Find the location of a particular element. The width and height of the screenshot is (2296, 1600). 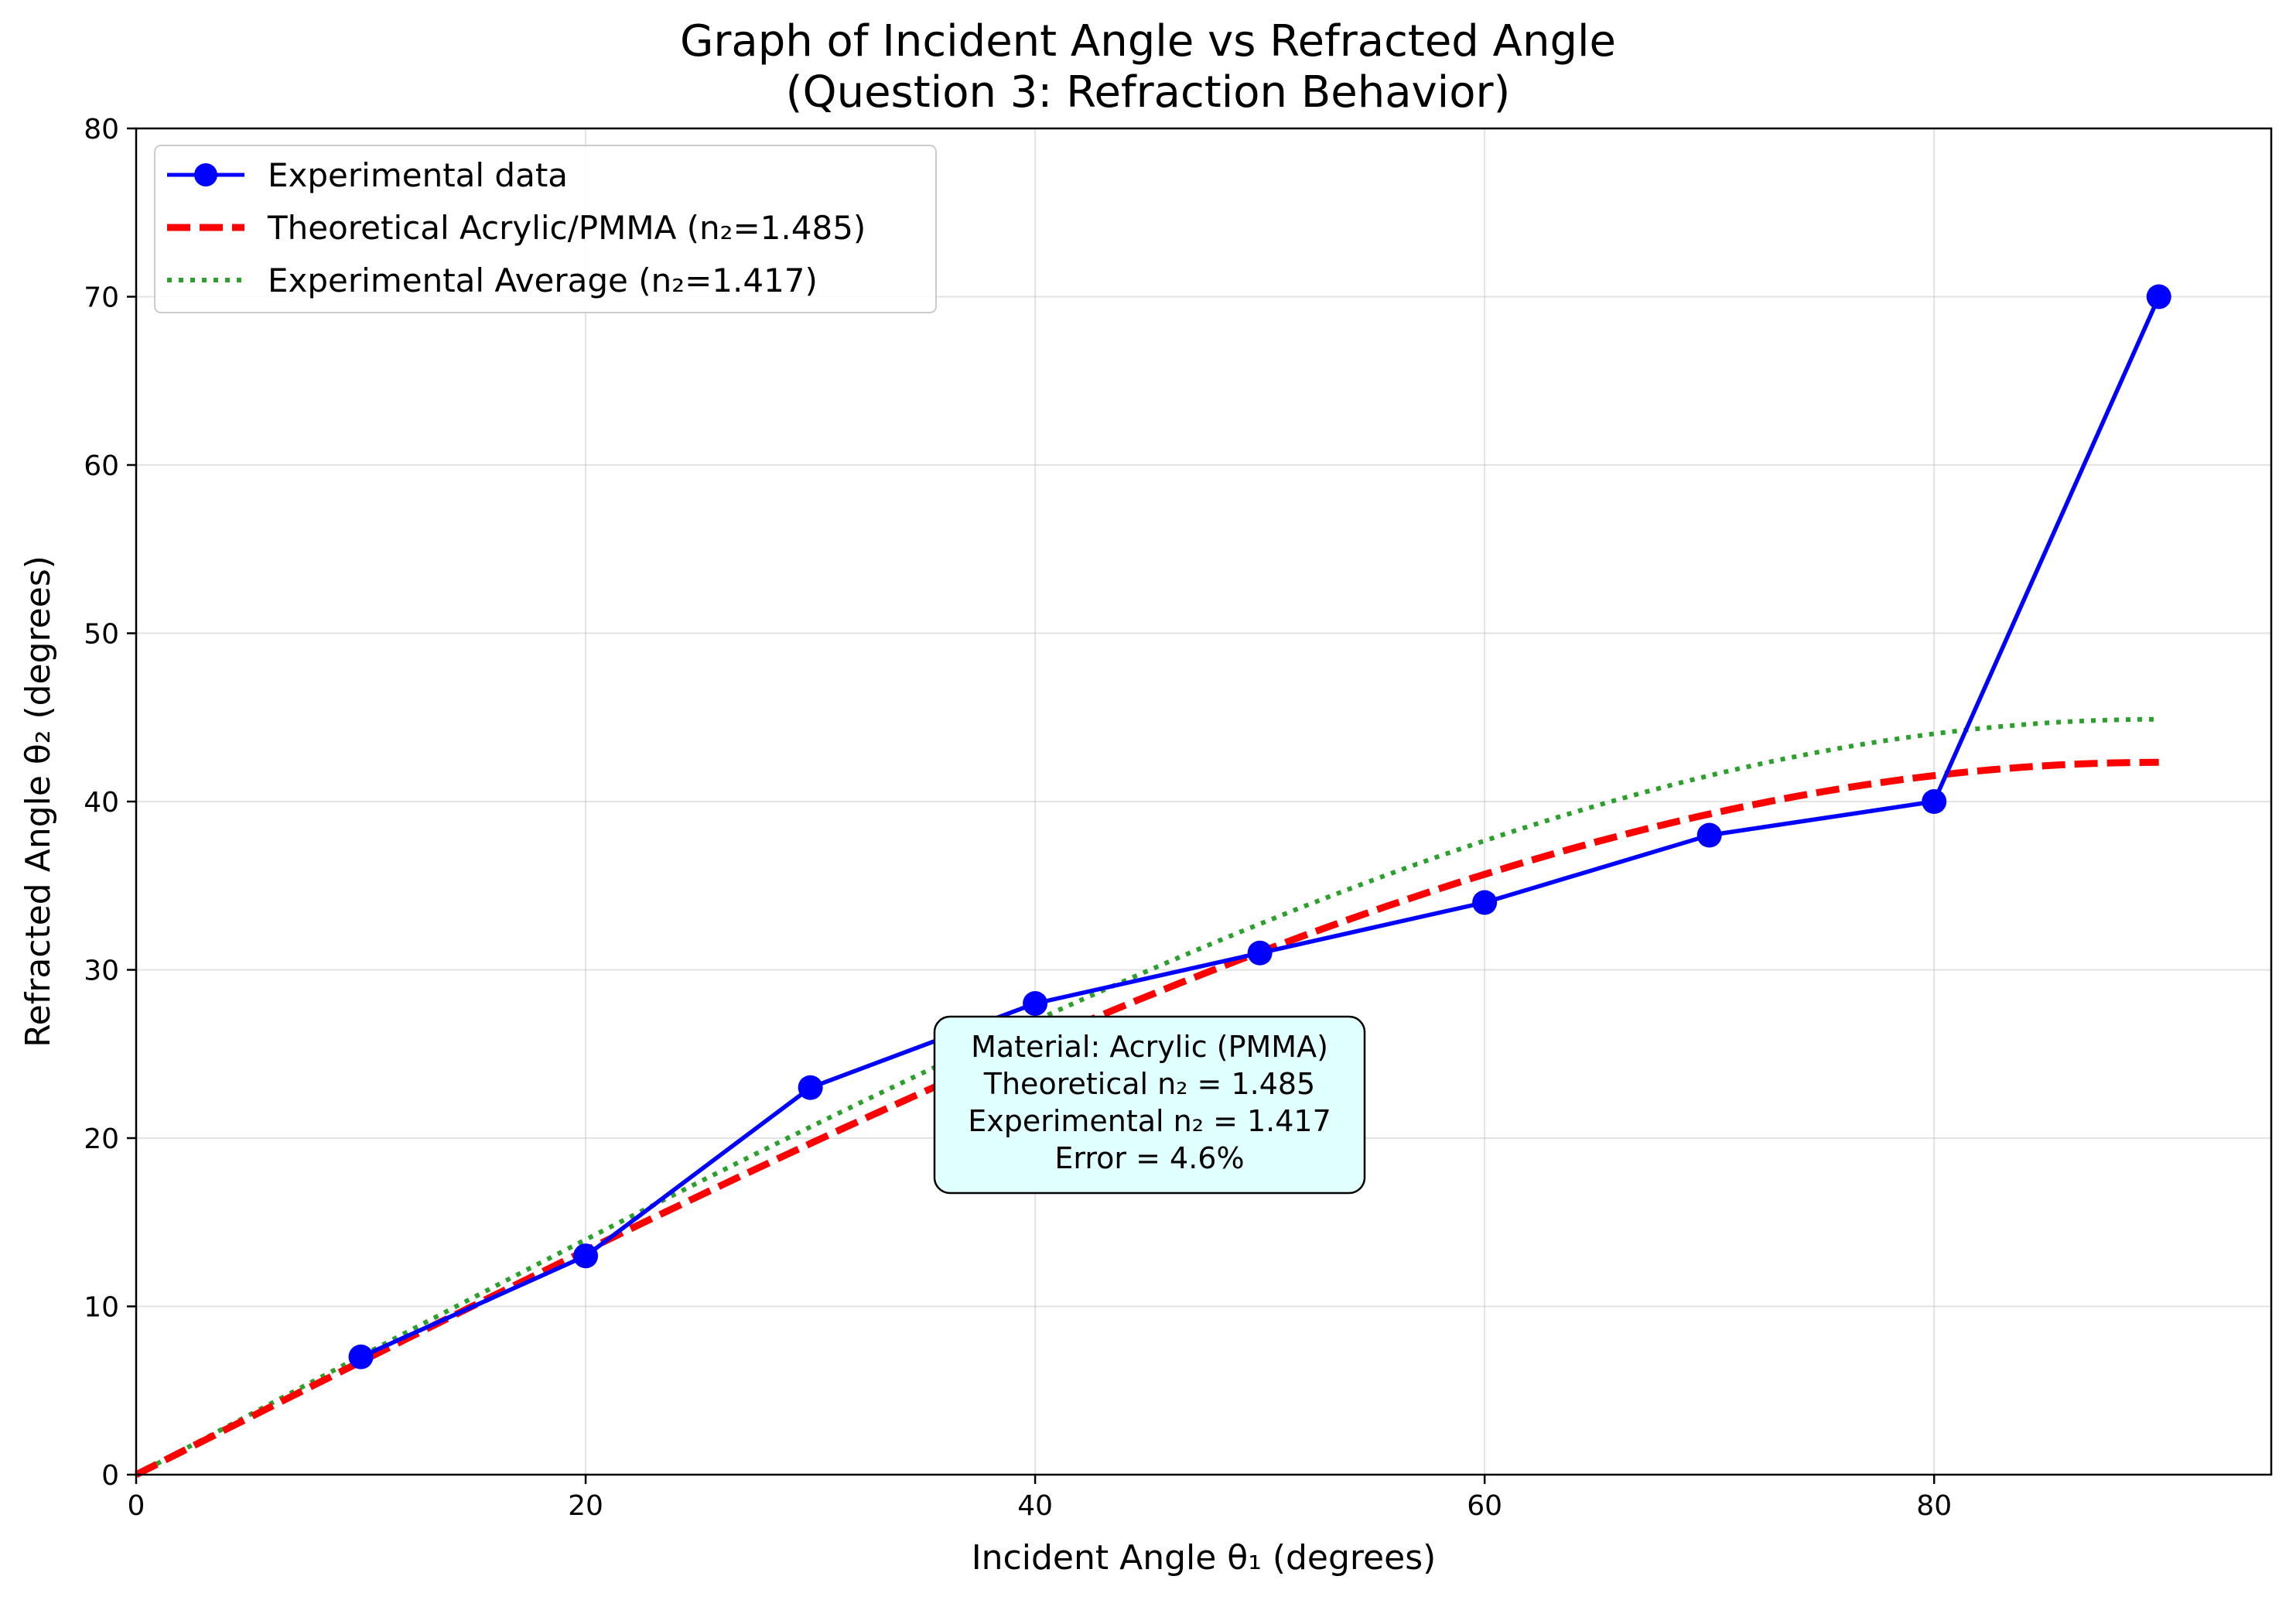

annotation-background is located at coordinates (1150, 1105).